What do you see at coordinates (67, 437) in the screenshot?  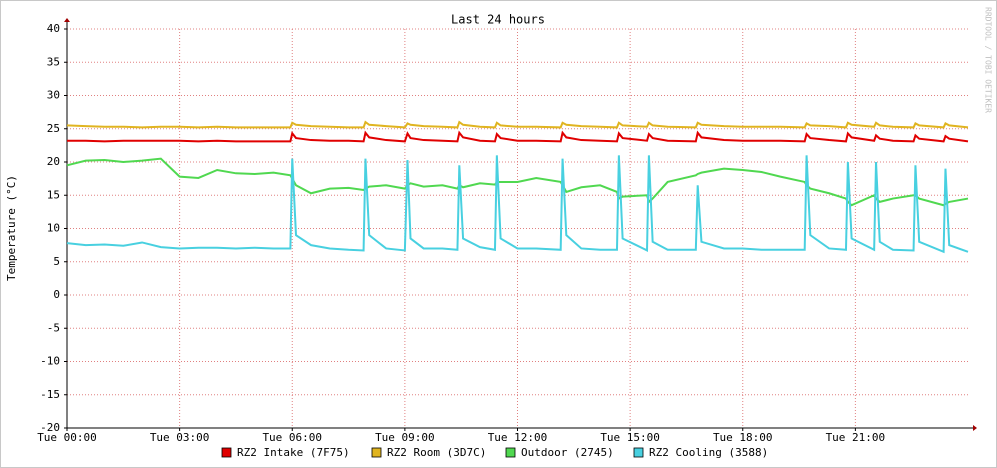 I see `x-tick-label: Tue 00:00` at bounding box center [67, 437].